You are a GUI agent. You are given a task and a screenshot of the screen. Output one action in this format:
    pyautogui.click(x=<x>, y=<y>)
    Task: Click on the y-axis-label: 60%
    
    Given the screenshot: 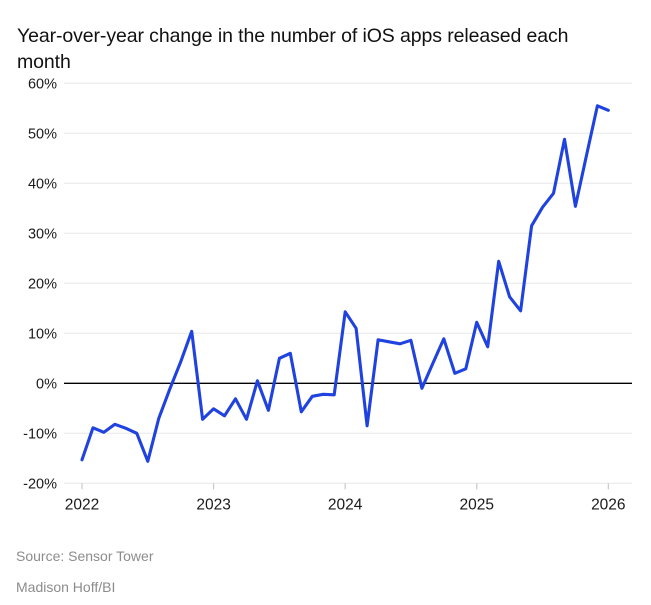 What is the action you would take?
    pyautogui.click(x=42, y=84)
    